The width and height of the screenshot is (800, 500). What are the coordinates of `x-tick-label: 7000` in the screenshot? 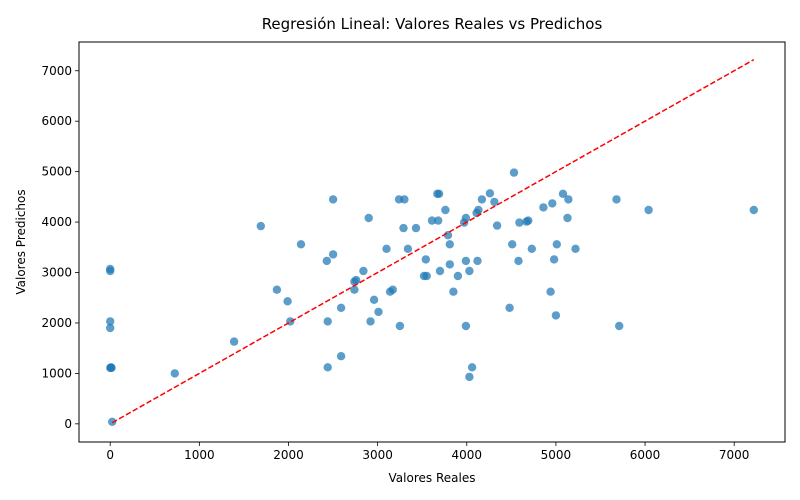 It's located at (734, 455).